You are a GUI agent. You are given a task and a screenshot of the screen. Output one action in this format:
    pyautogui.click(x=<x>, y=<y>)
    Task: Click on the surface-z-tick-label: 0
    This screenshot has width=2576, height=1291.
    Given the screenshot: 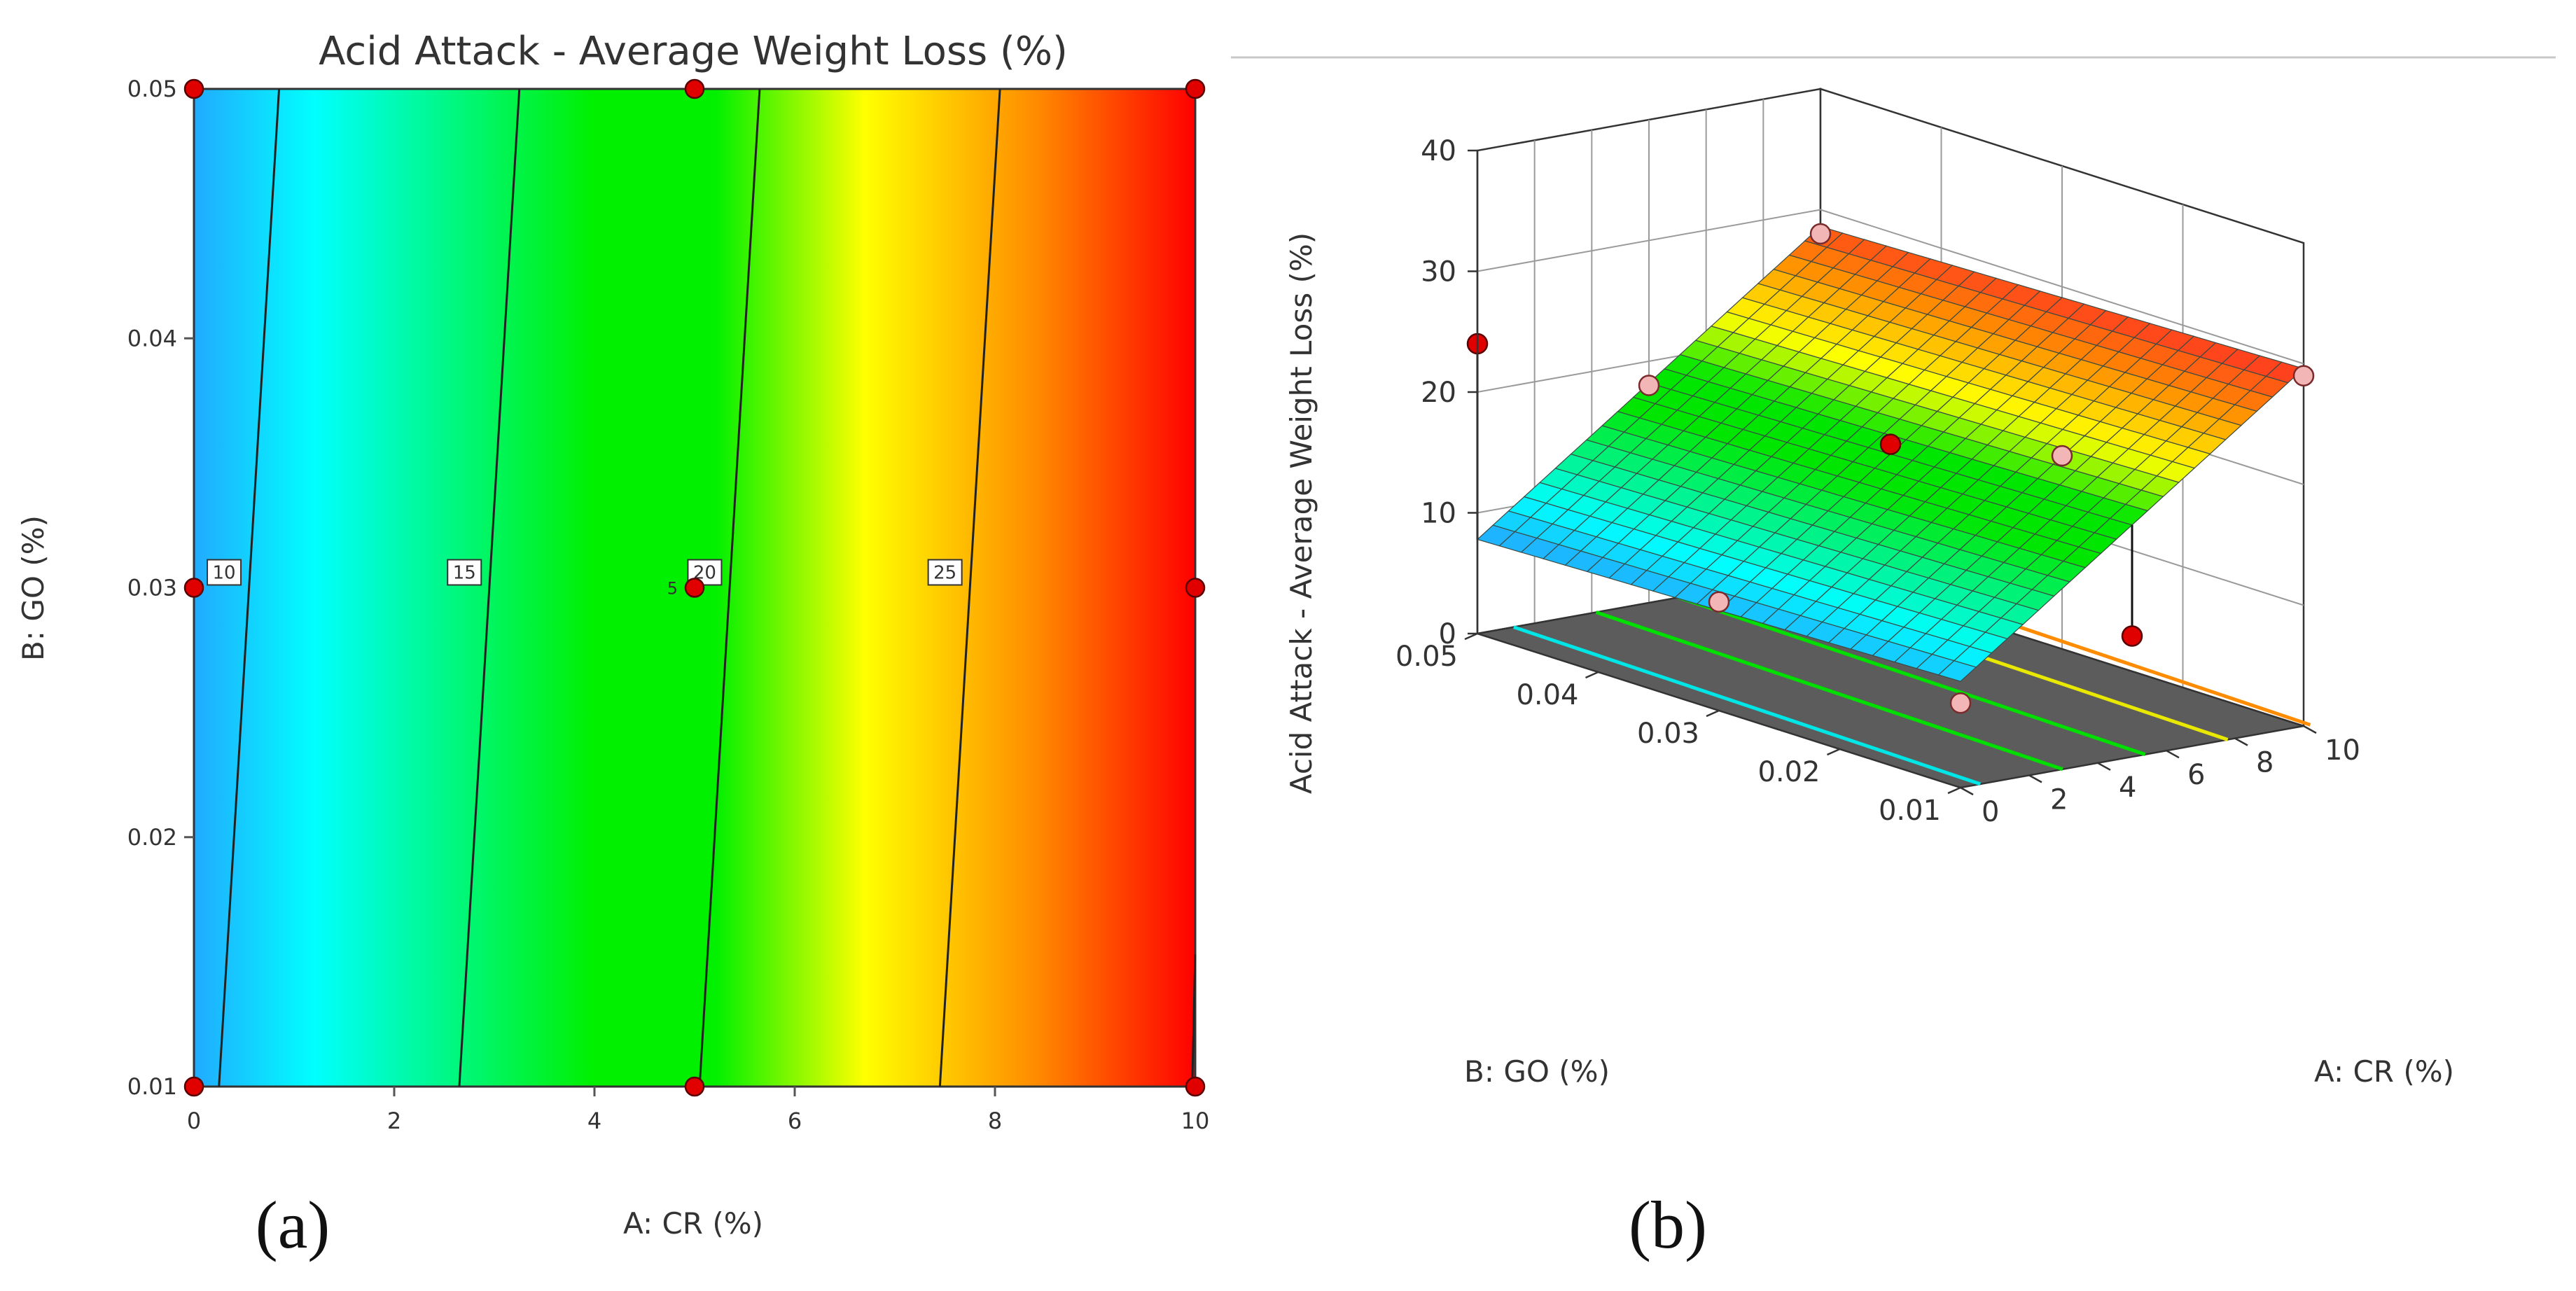 What is the action you would take?
    pyautogui.click(x=1447, y=634)
    